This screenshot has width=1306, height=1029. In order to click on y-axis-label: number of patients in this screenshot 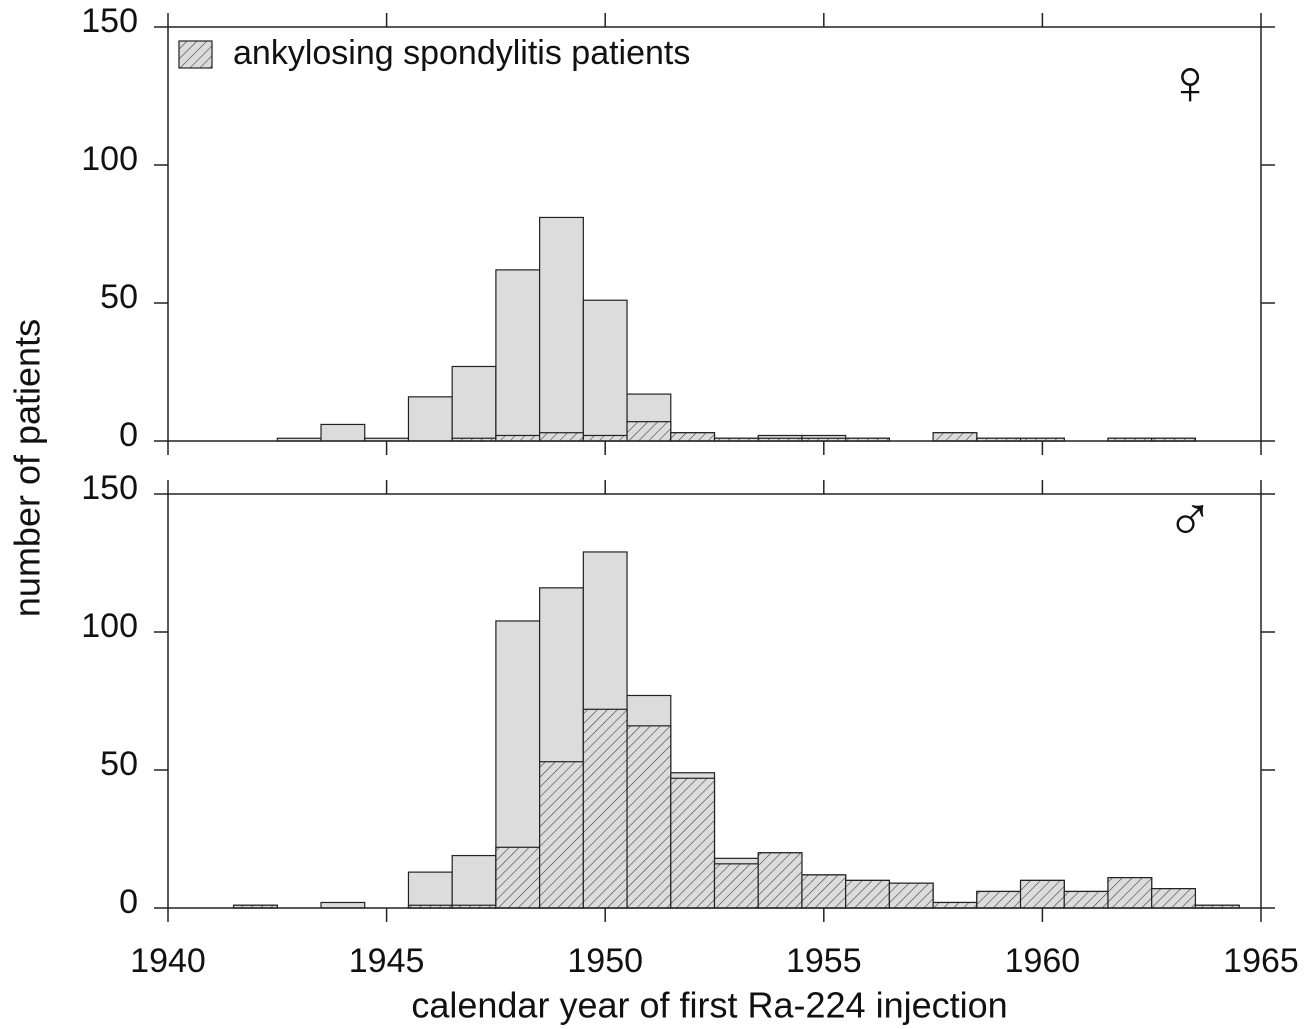, I will do `click(27, 468)`.